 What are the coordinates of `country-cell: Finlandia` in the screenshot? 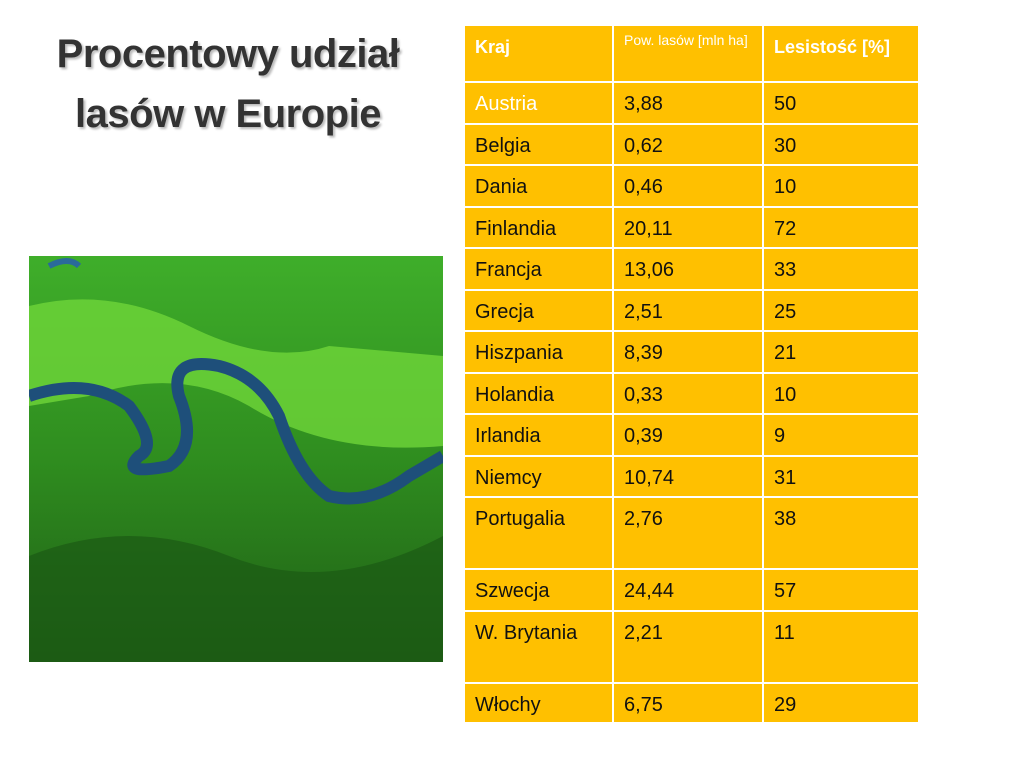 It's located at (538, 227).